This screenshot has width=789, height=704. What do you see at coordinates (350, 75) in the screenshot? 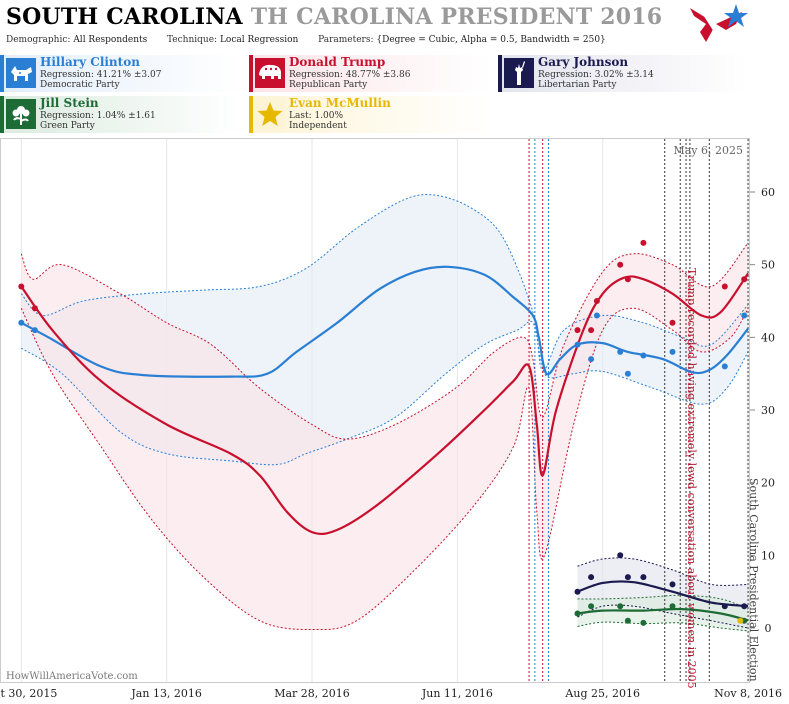
I see `candidate-regression: Regression: 48.77% ±3.86` at bounding box center [350, 75].